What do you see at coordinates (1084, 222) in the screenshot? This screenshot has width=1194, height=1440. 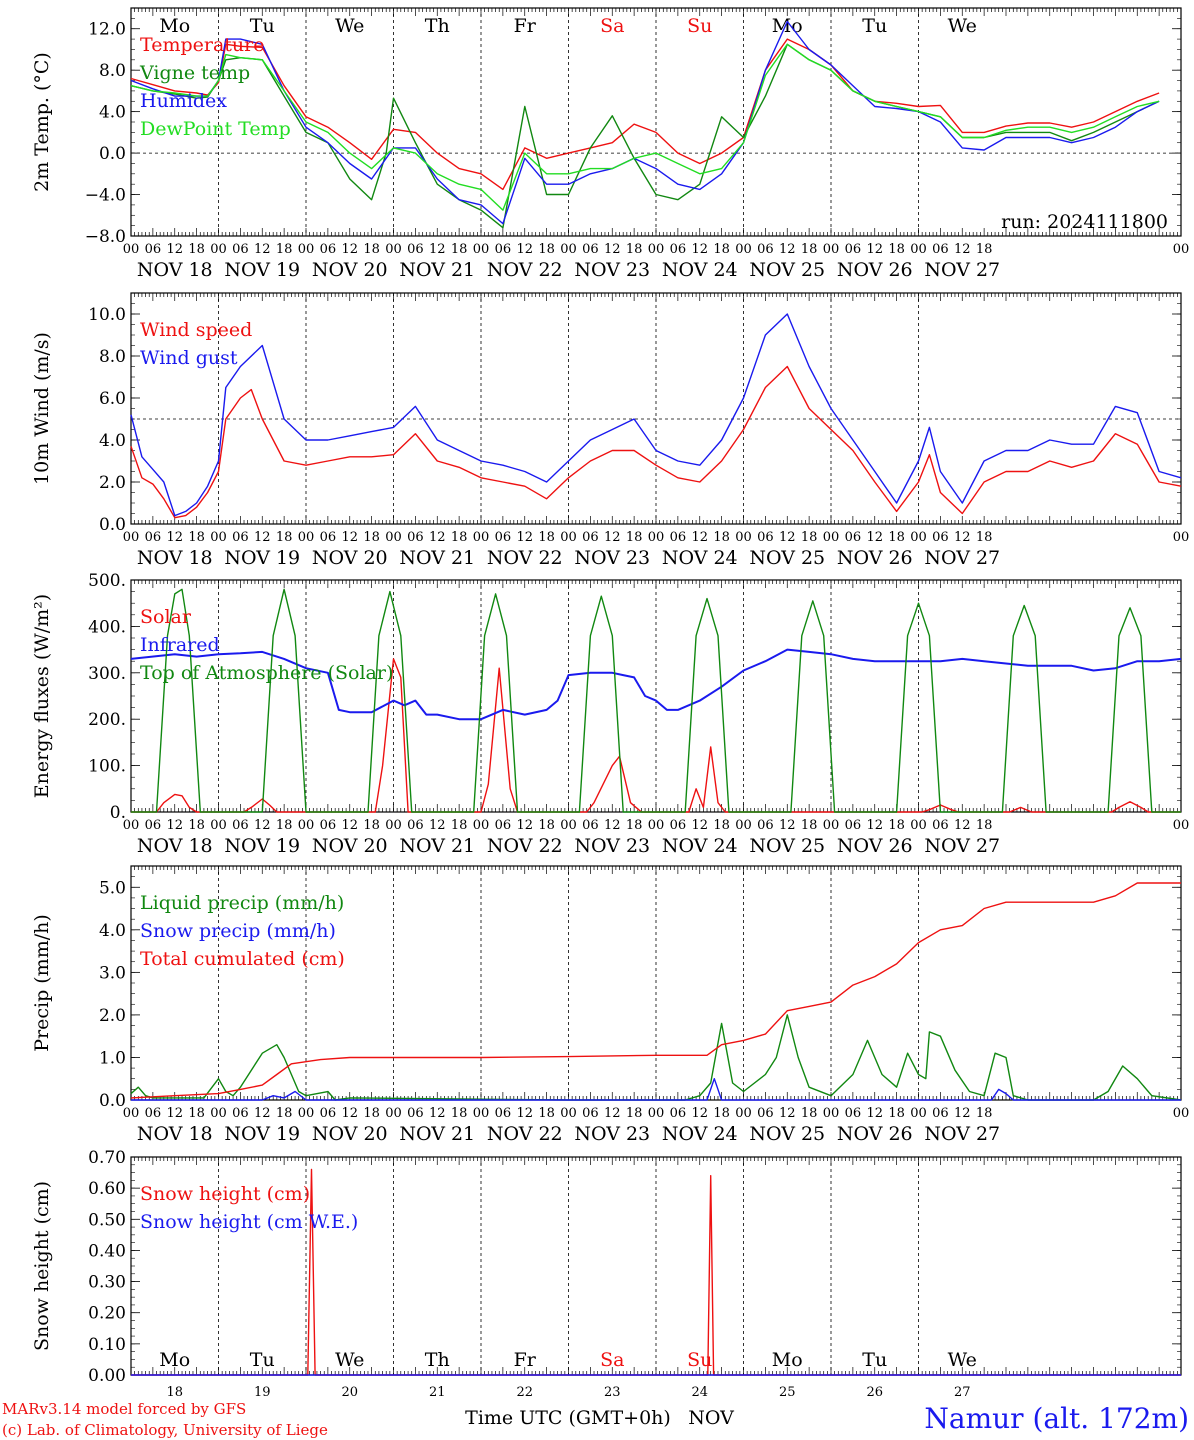 I see `run-annotation: run: 2024111800` at bounding box center [1084, 222].